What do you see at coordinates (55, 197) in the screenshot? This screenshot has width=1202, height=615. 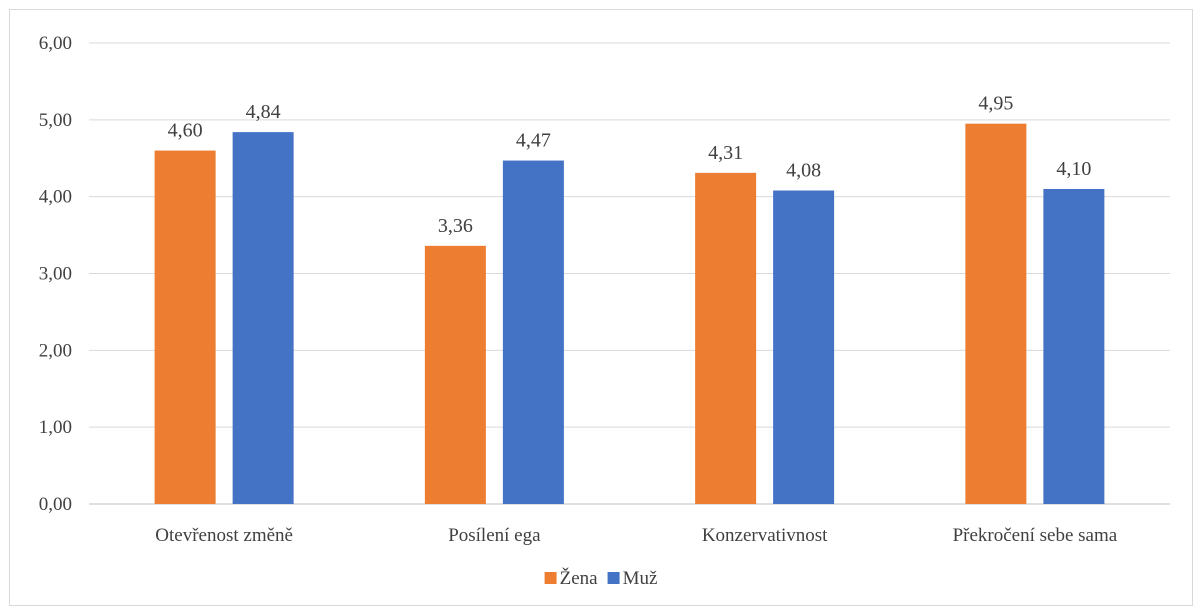 I see `y-tick-label: 4,00` at bounding box center [55, 197].